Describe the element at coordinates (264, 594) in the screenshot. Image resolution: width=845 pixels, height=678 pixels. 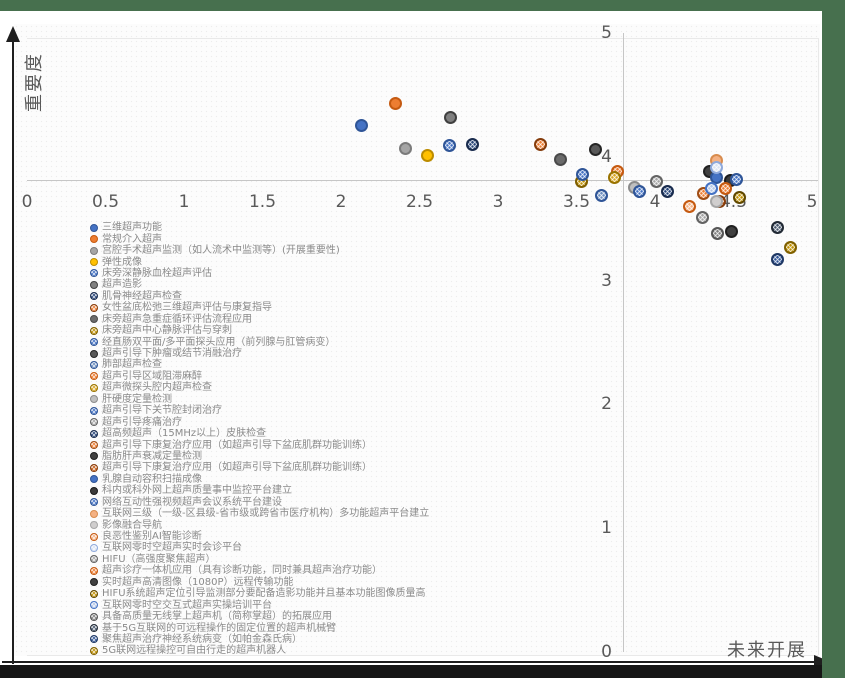
I see `legend-label: HIFU系统超声定位引导监测部分要配备造影功能并且基本功能图像质量高` at that location.